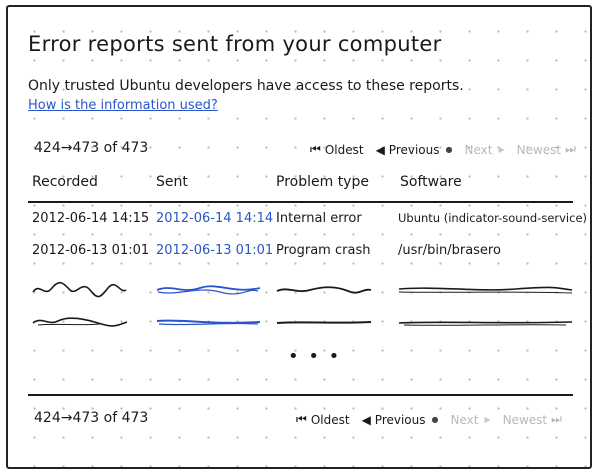 The image size is (600, 476). I want to click on row-2-problem-type: Program crash, so click(323, 250).